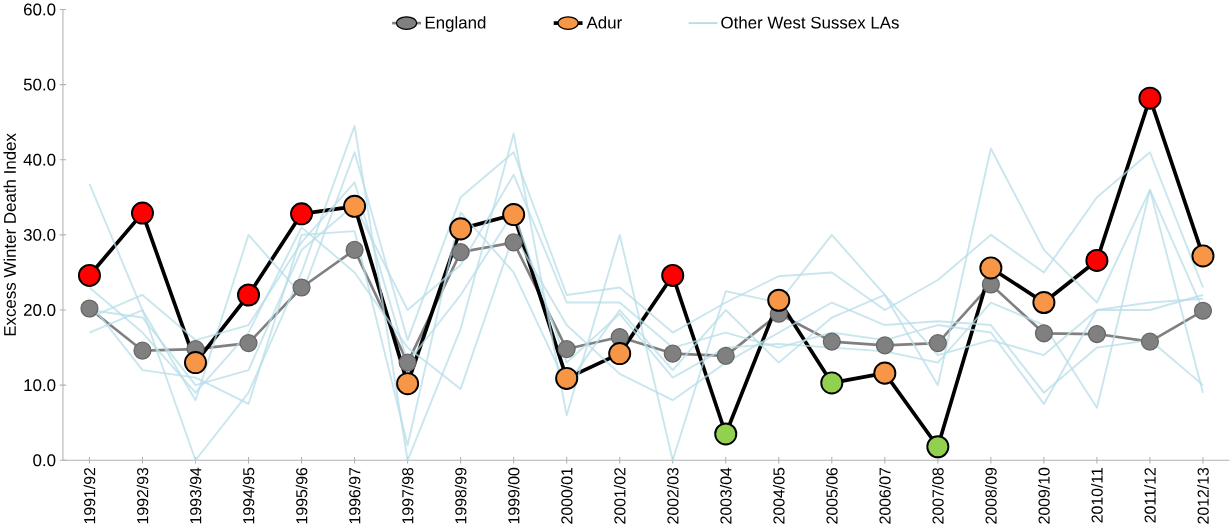 This screenshot has height=528, width=1230. What do you see at coordinates (672, 495) in the screenshot?
I see `x-tick-label: 2002/03` at bounding box center [672, 495].